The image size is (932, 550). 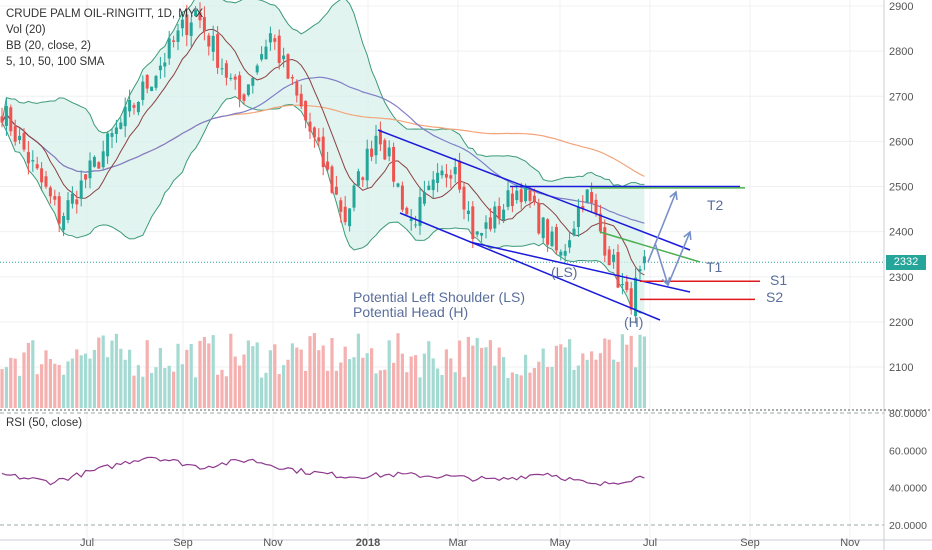 What do you see at coordinates (908, 414) in the screenshot?
I see `rsi-tick-label: 80.0000` at bounding box center [908, 414].